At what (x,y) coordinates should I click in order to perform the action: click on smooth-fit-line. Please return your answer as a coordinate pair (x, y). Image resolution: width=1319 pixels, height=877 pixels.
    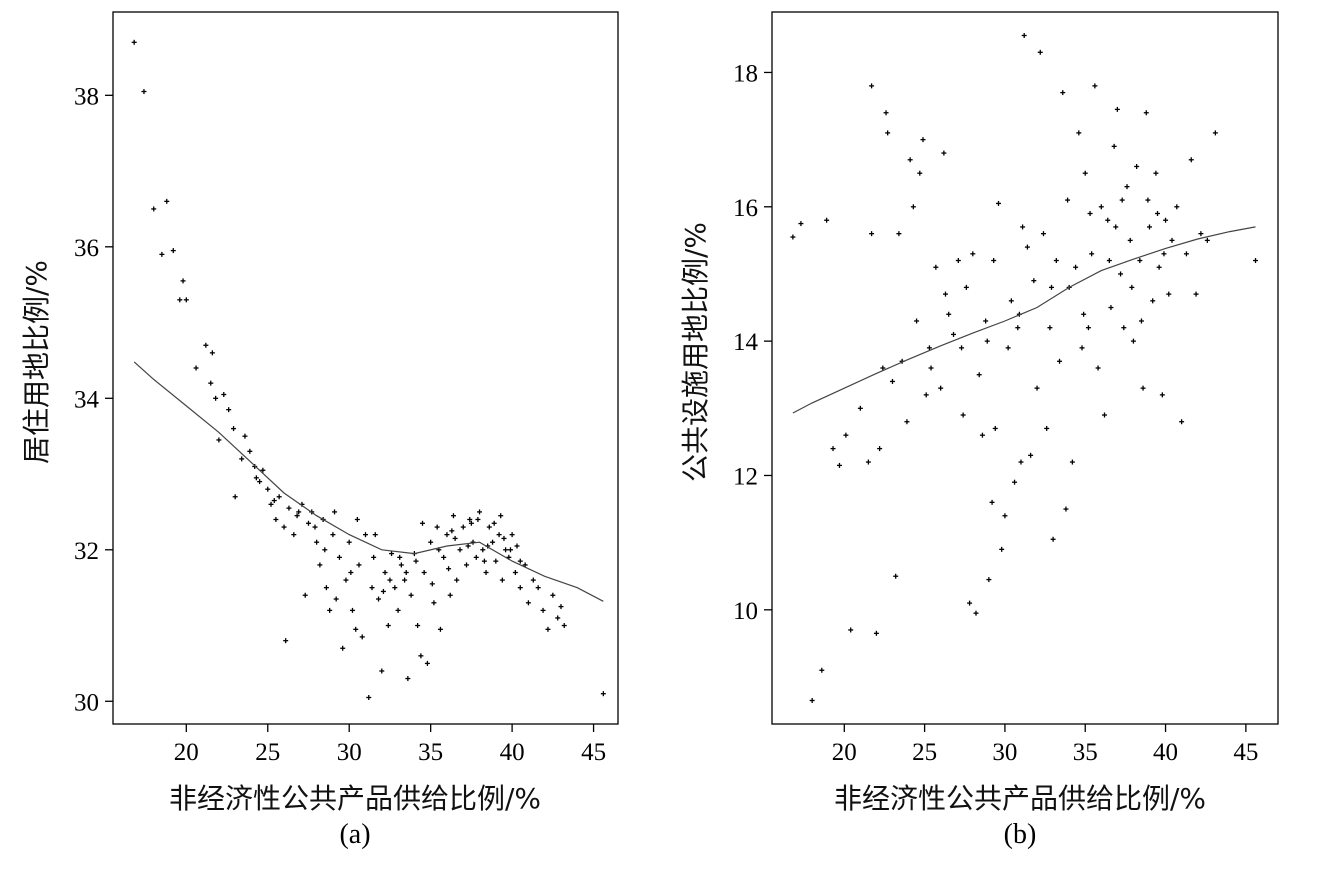
    Looking at the image, I should click on (1024, 320).